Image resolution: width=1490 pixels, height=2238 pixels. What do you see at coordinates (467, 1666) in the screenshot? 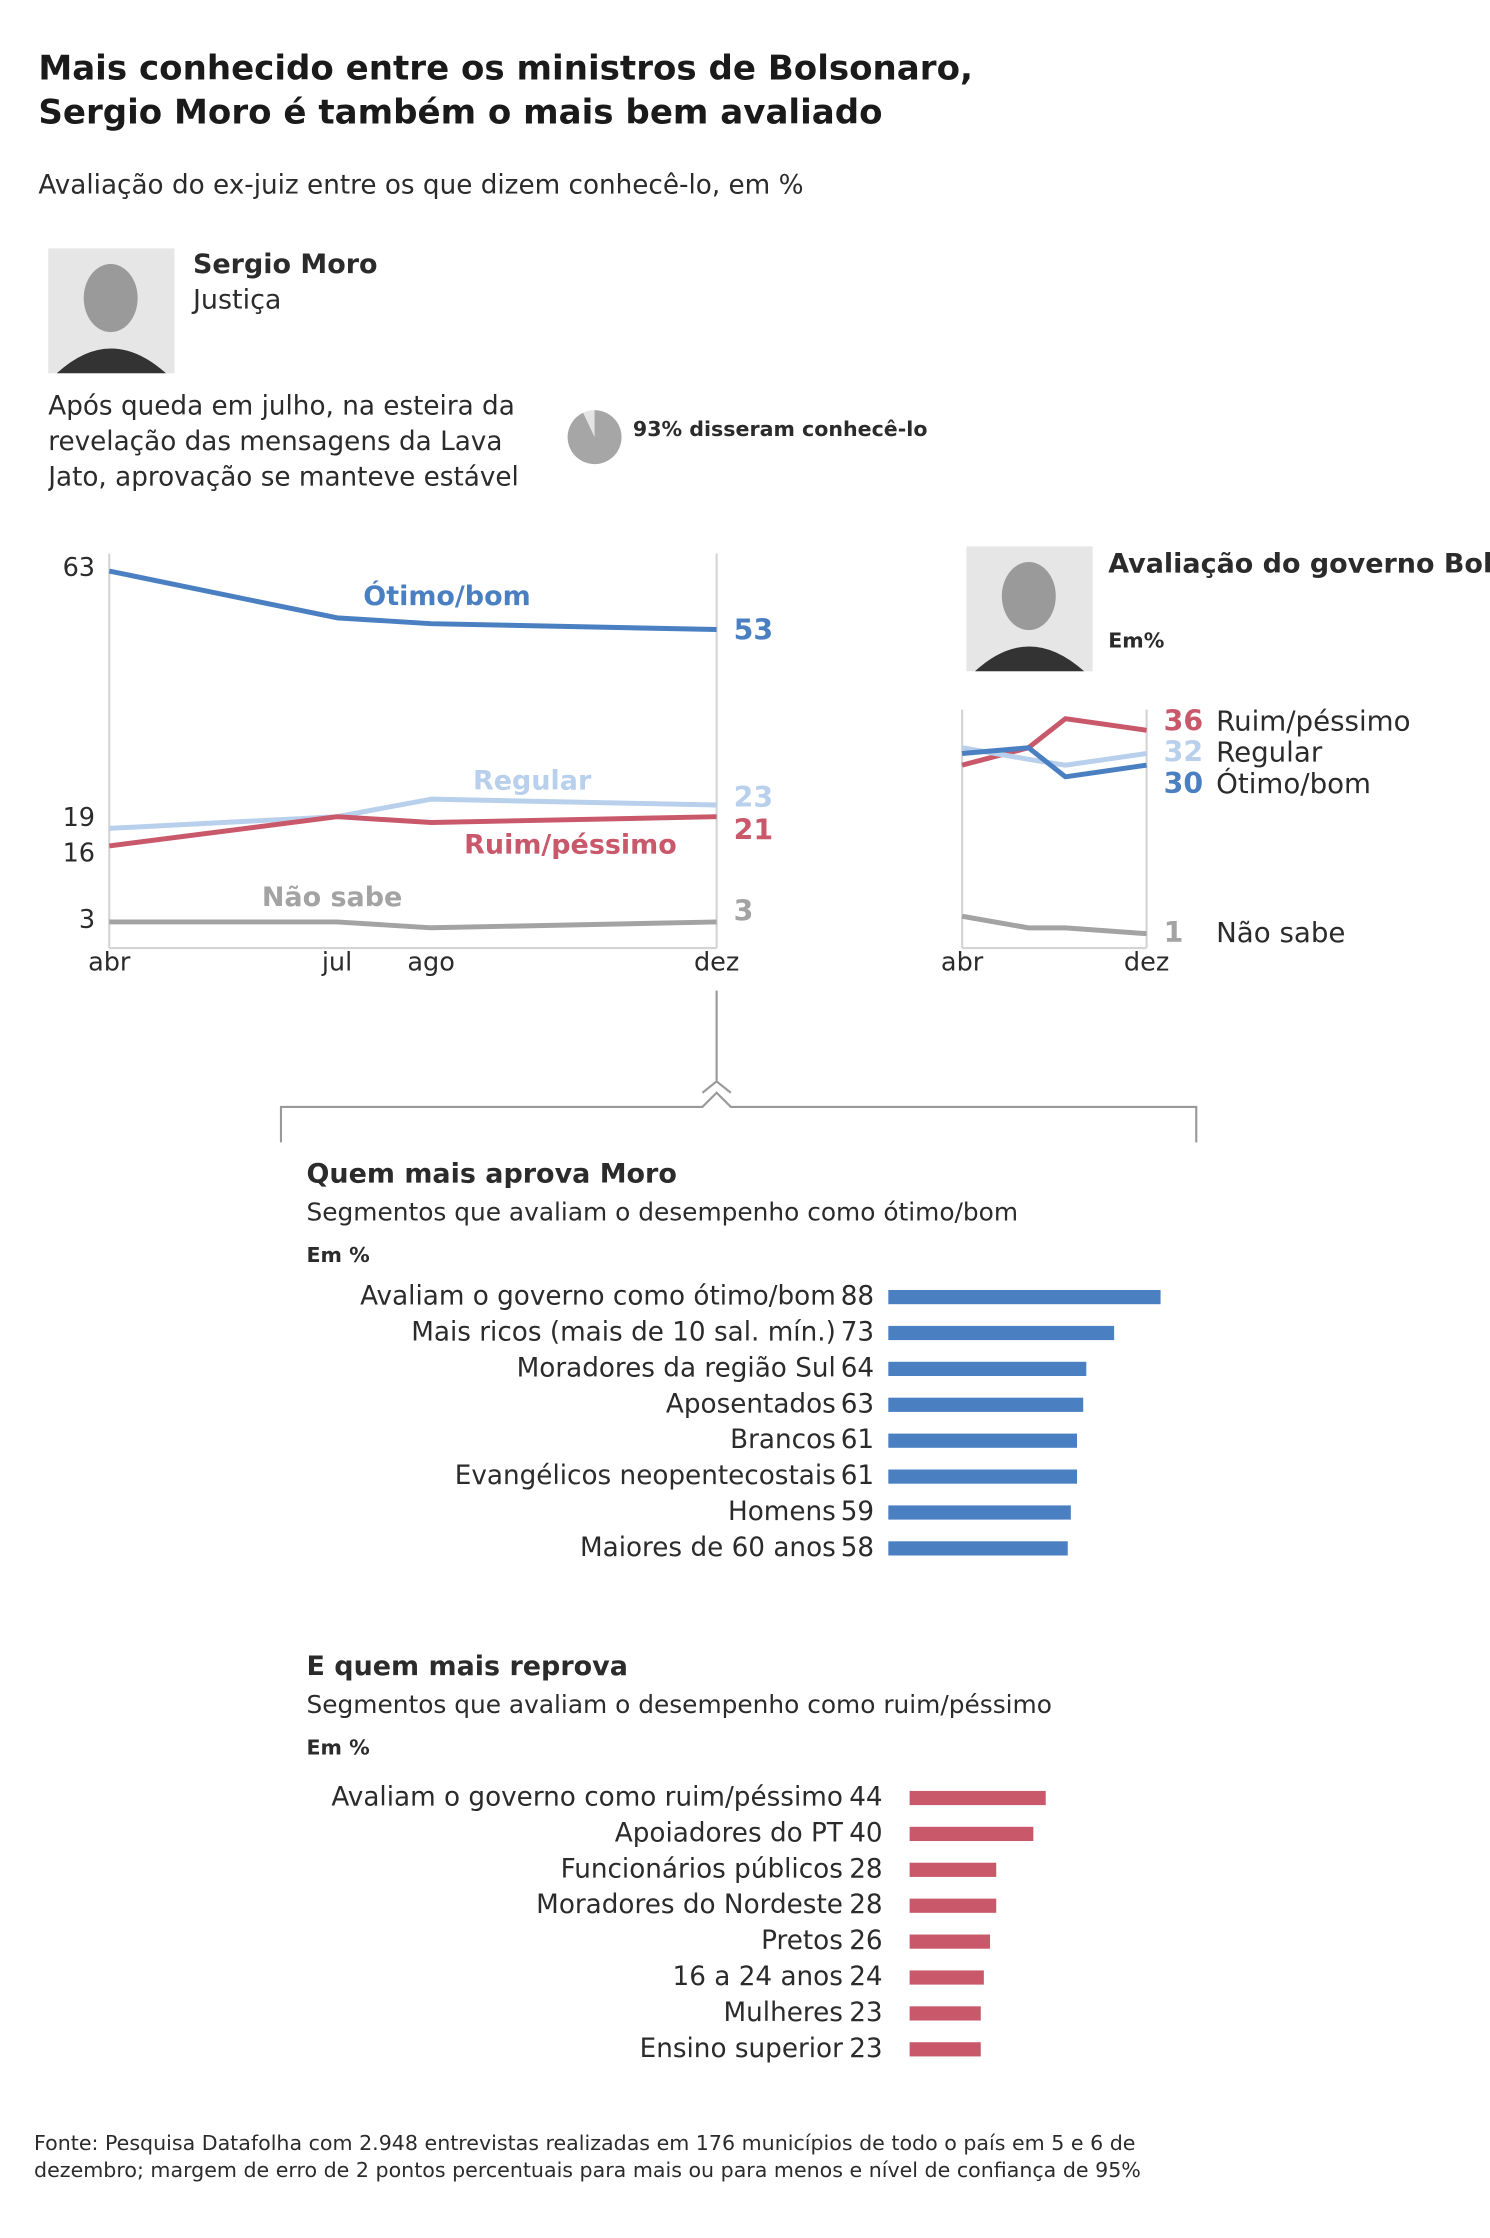
I see `chart-title: E quem mais reprova` at bounding box center [467, 1666].